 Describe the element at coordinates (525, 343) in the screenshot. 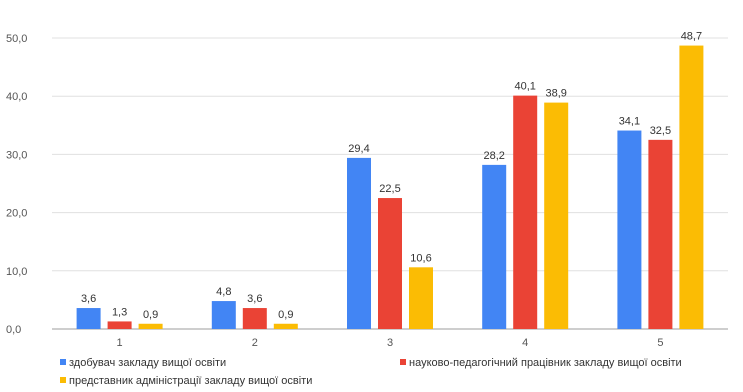

I see `x-tick-label: 4` at that location.